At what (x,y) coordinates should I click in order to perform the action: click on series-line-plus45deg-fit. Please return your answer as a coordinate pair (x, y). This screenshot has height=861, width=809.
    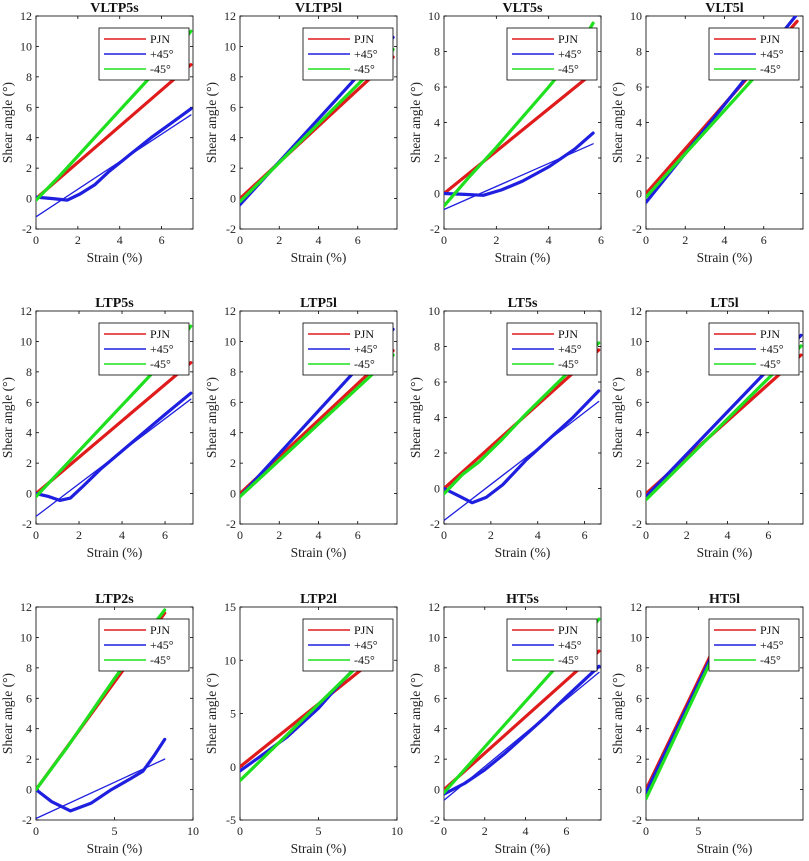
    Looking at the image, I should click on (519, 177).